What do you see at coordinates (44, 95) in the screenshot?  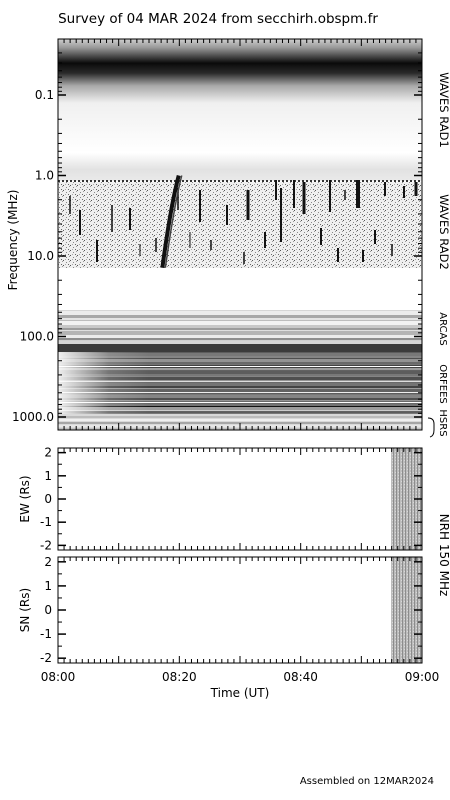 I see `spectrum-ytick-label: 0.1` at bounding box center [44, 95].